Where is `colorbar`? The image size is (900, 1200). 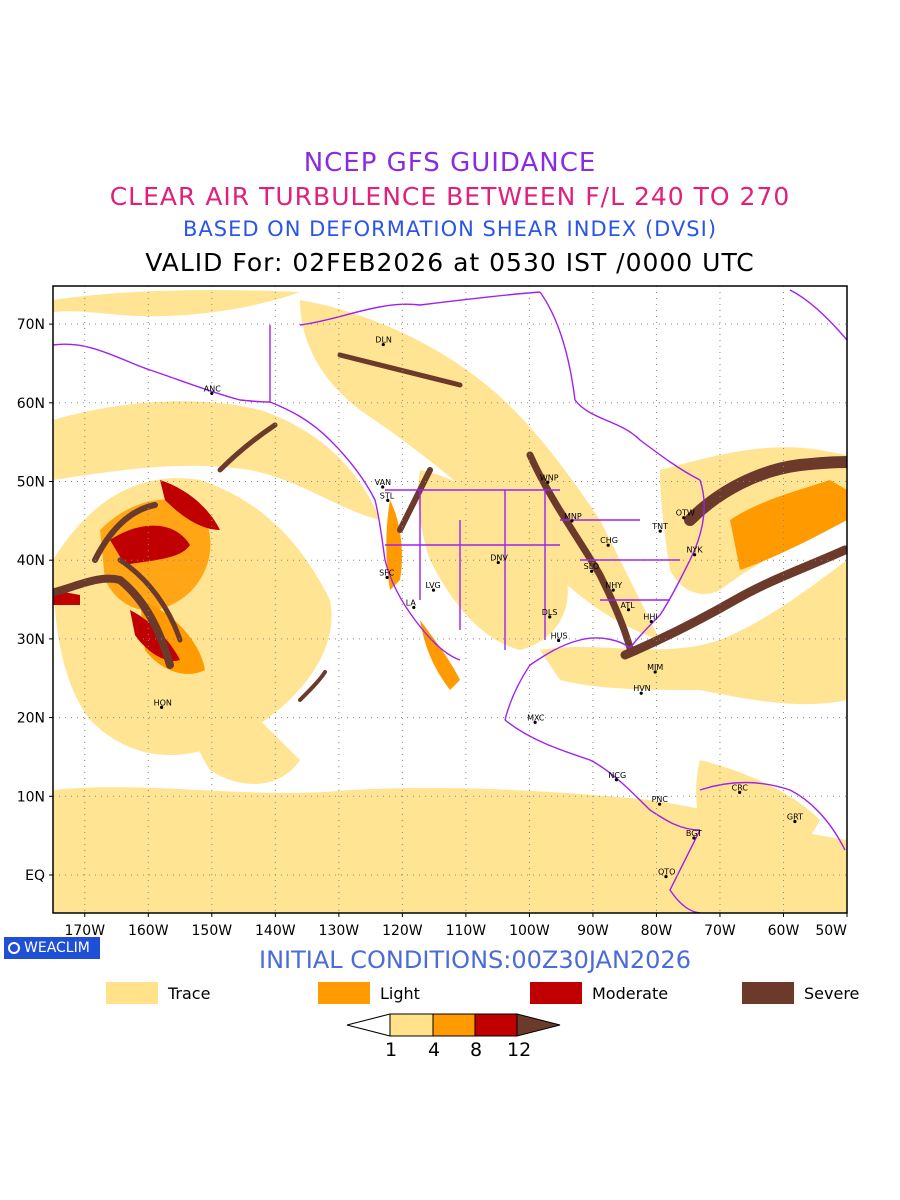
colorbar is located at coordinates (453, 1025).